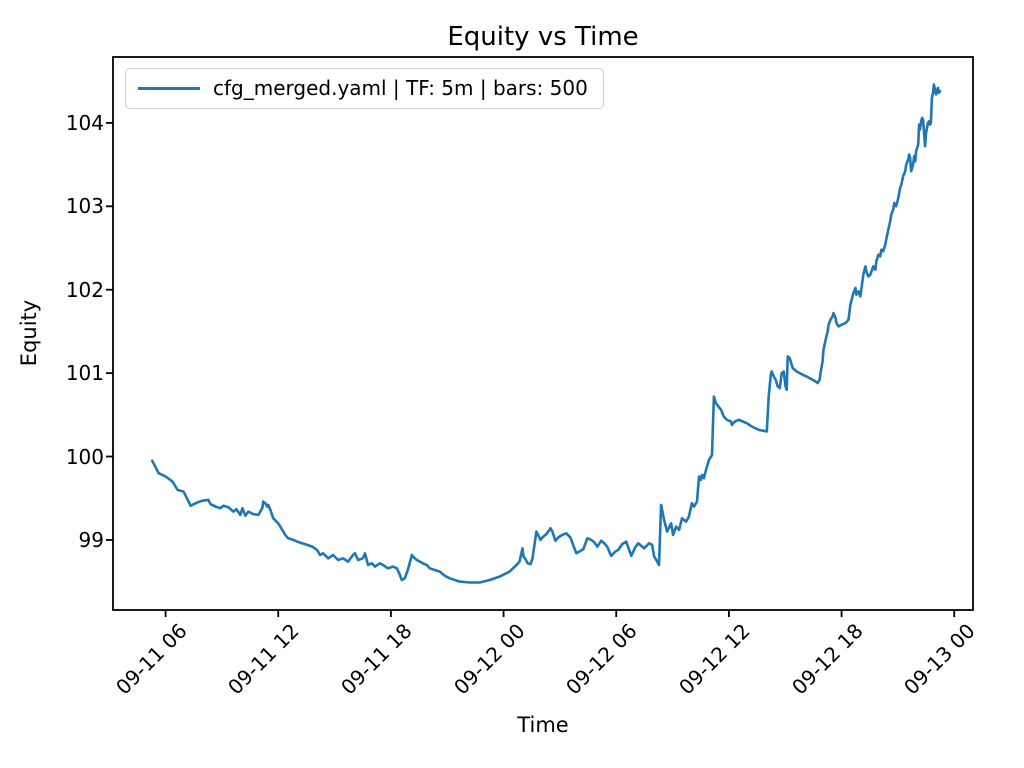 The image size is (1024, 768). Describe the element at coordinates (91, 539) in the screenshot. I see `y-tick-label: 99` at that location.